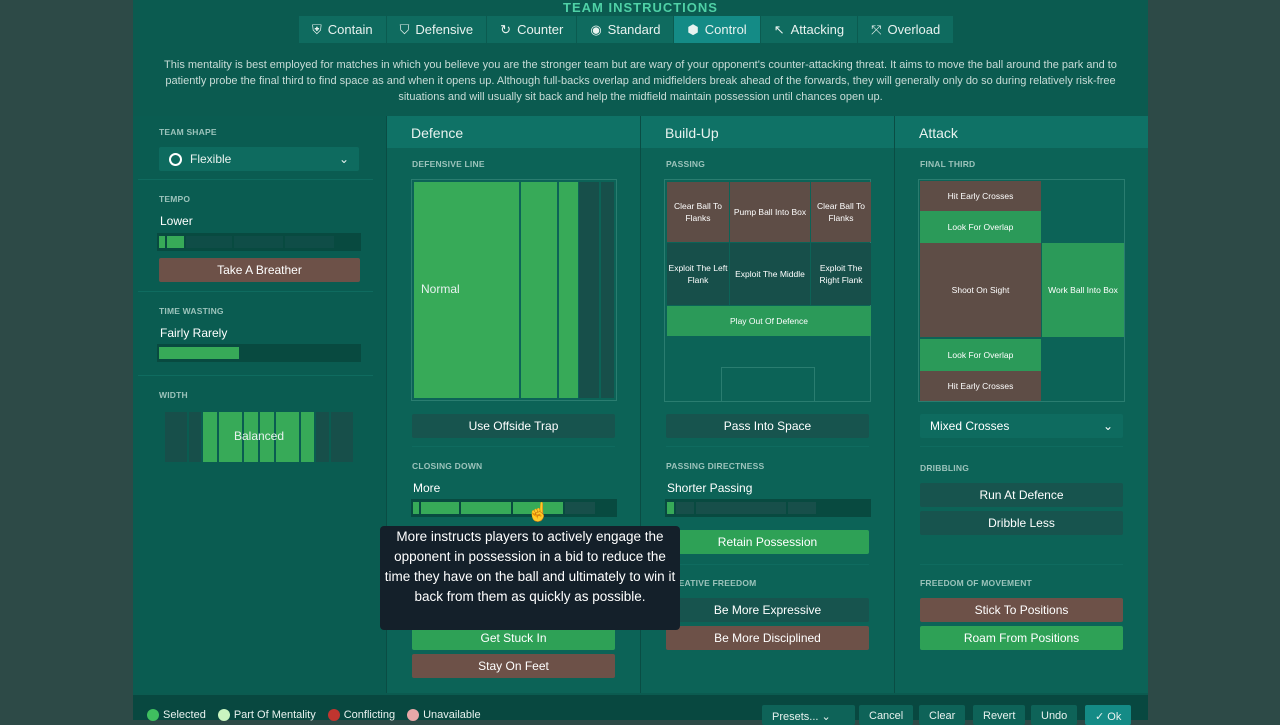  What do you see at coordinates (173, 395) in the screenshot?
I see `width-label: WIDTH` at bounding box center [173, 395].